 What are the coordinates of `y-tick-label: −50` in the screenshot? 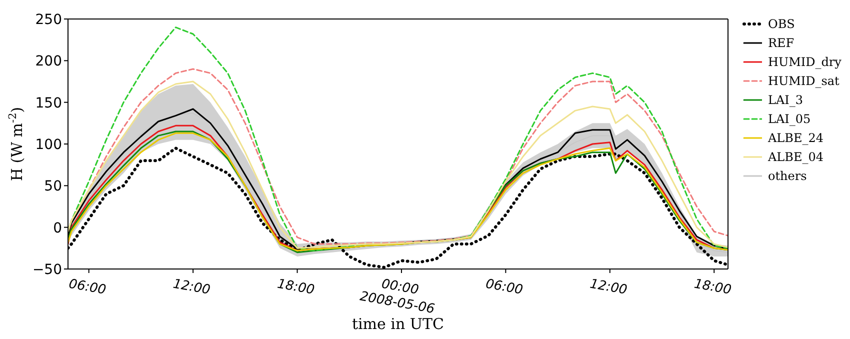 It's located at (47, 270).